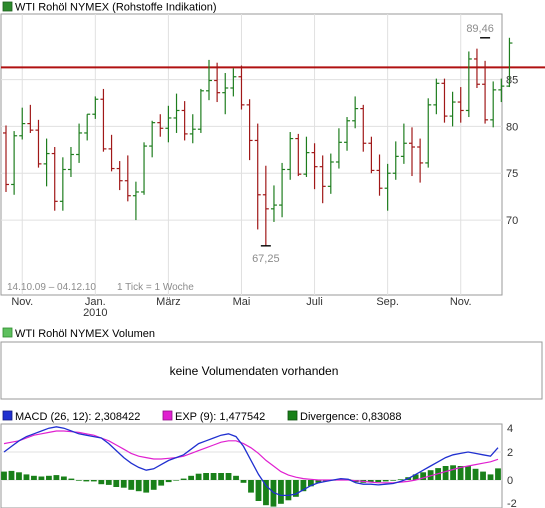 The height and width of the screenshot is (508, 545). What do you see at coordinates (51, 287) in the screenshot?
I see `period-label: 14.10.09 – 04.12.10` at bounding box center [51, 287].